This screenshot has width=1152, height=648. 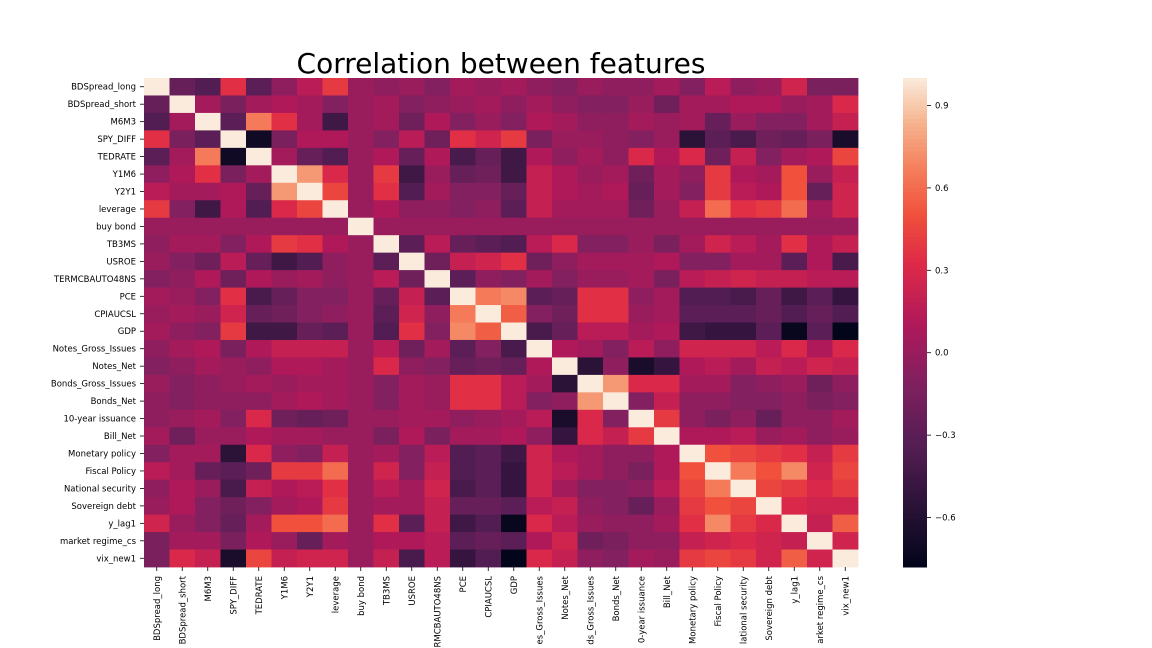 I want to click on x-tick-label: Notes_Net, so click(x=566, y=597).